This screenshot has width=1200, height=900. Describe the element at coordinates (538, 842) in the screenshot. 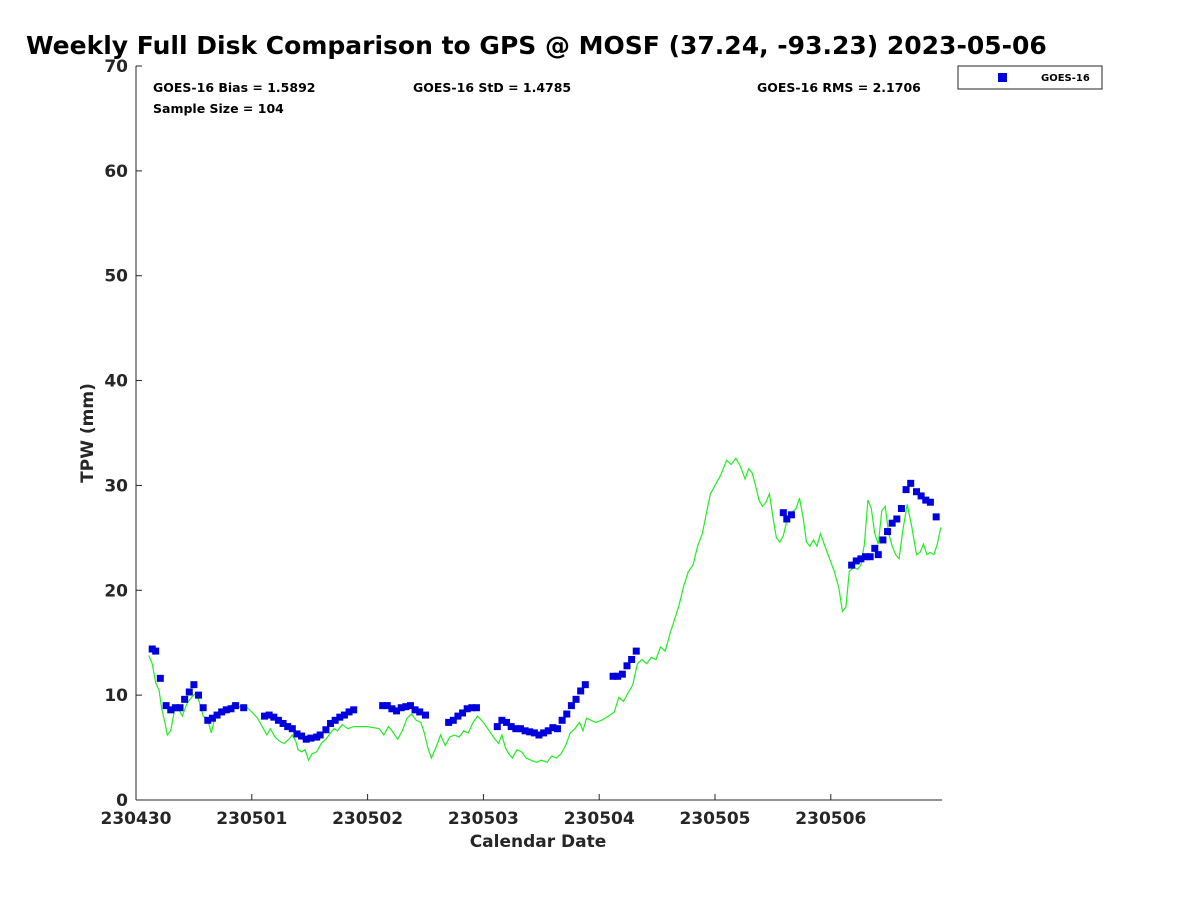

I see `x-axis-label: Calendar Date` at that location.